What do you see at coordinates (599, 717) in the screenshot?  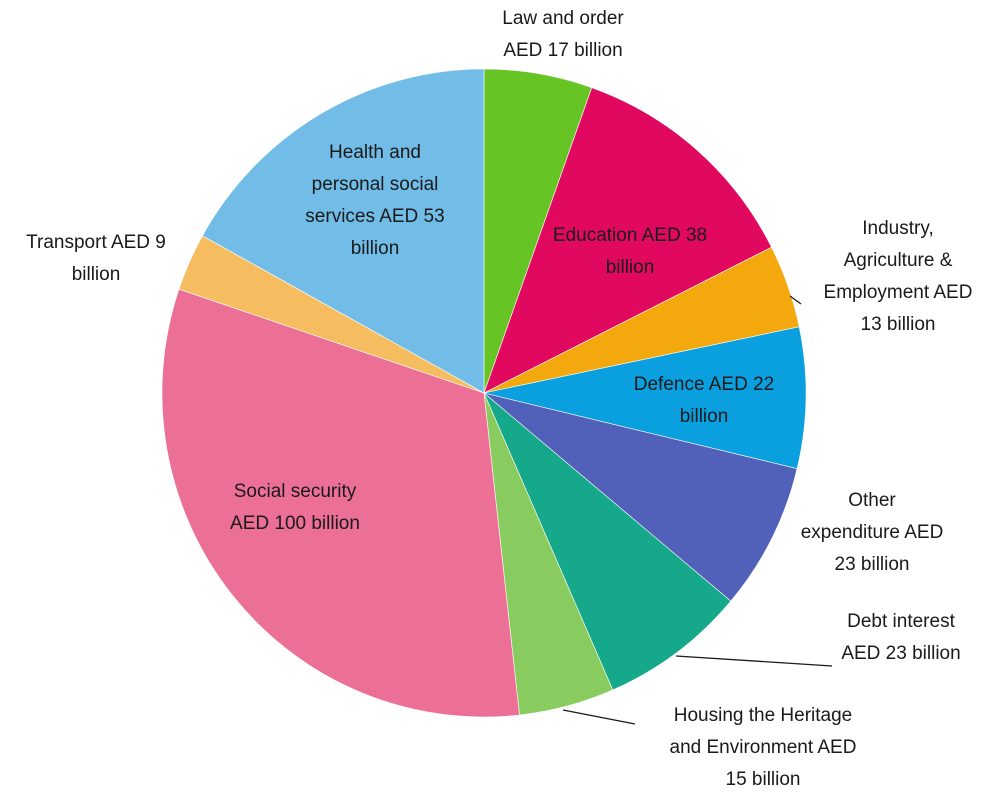 I see `leader-line-housing` at bounding box center [599, 717].